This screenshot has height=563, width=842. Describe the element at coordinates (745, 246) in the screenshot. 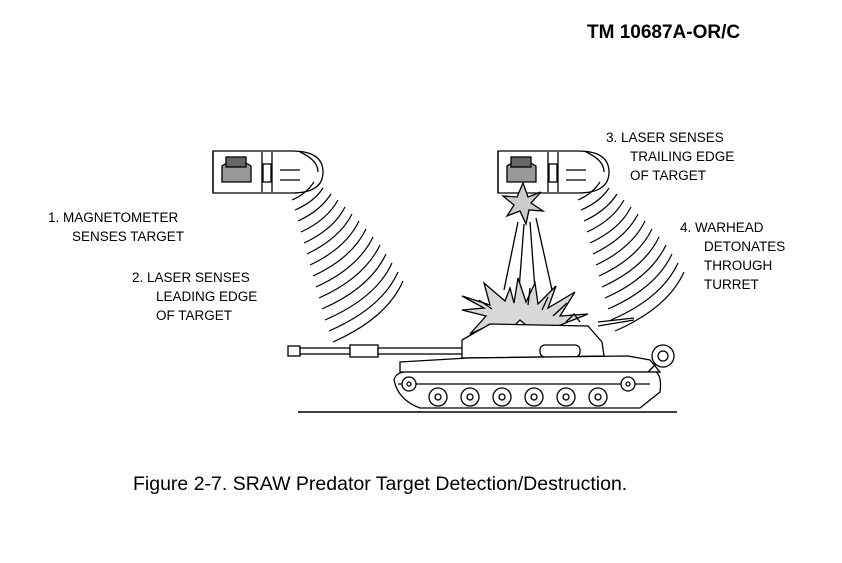

I see `label-step-4-line-2: DETONATES` at that location.